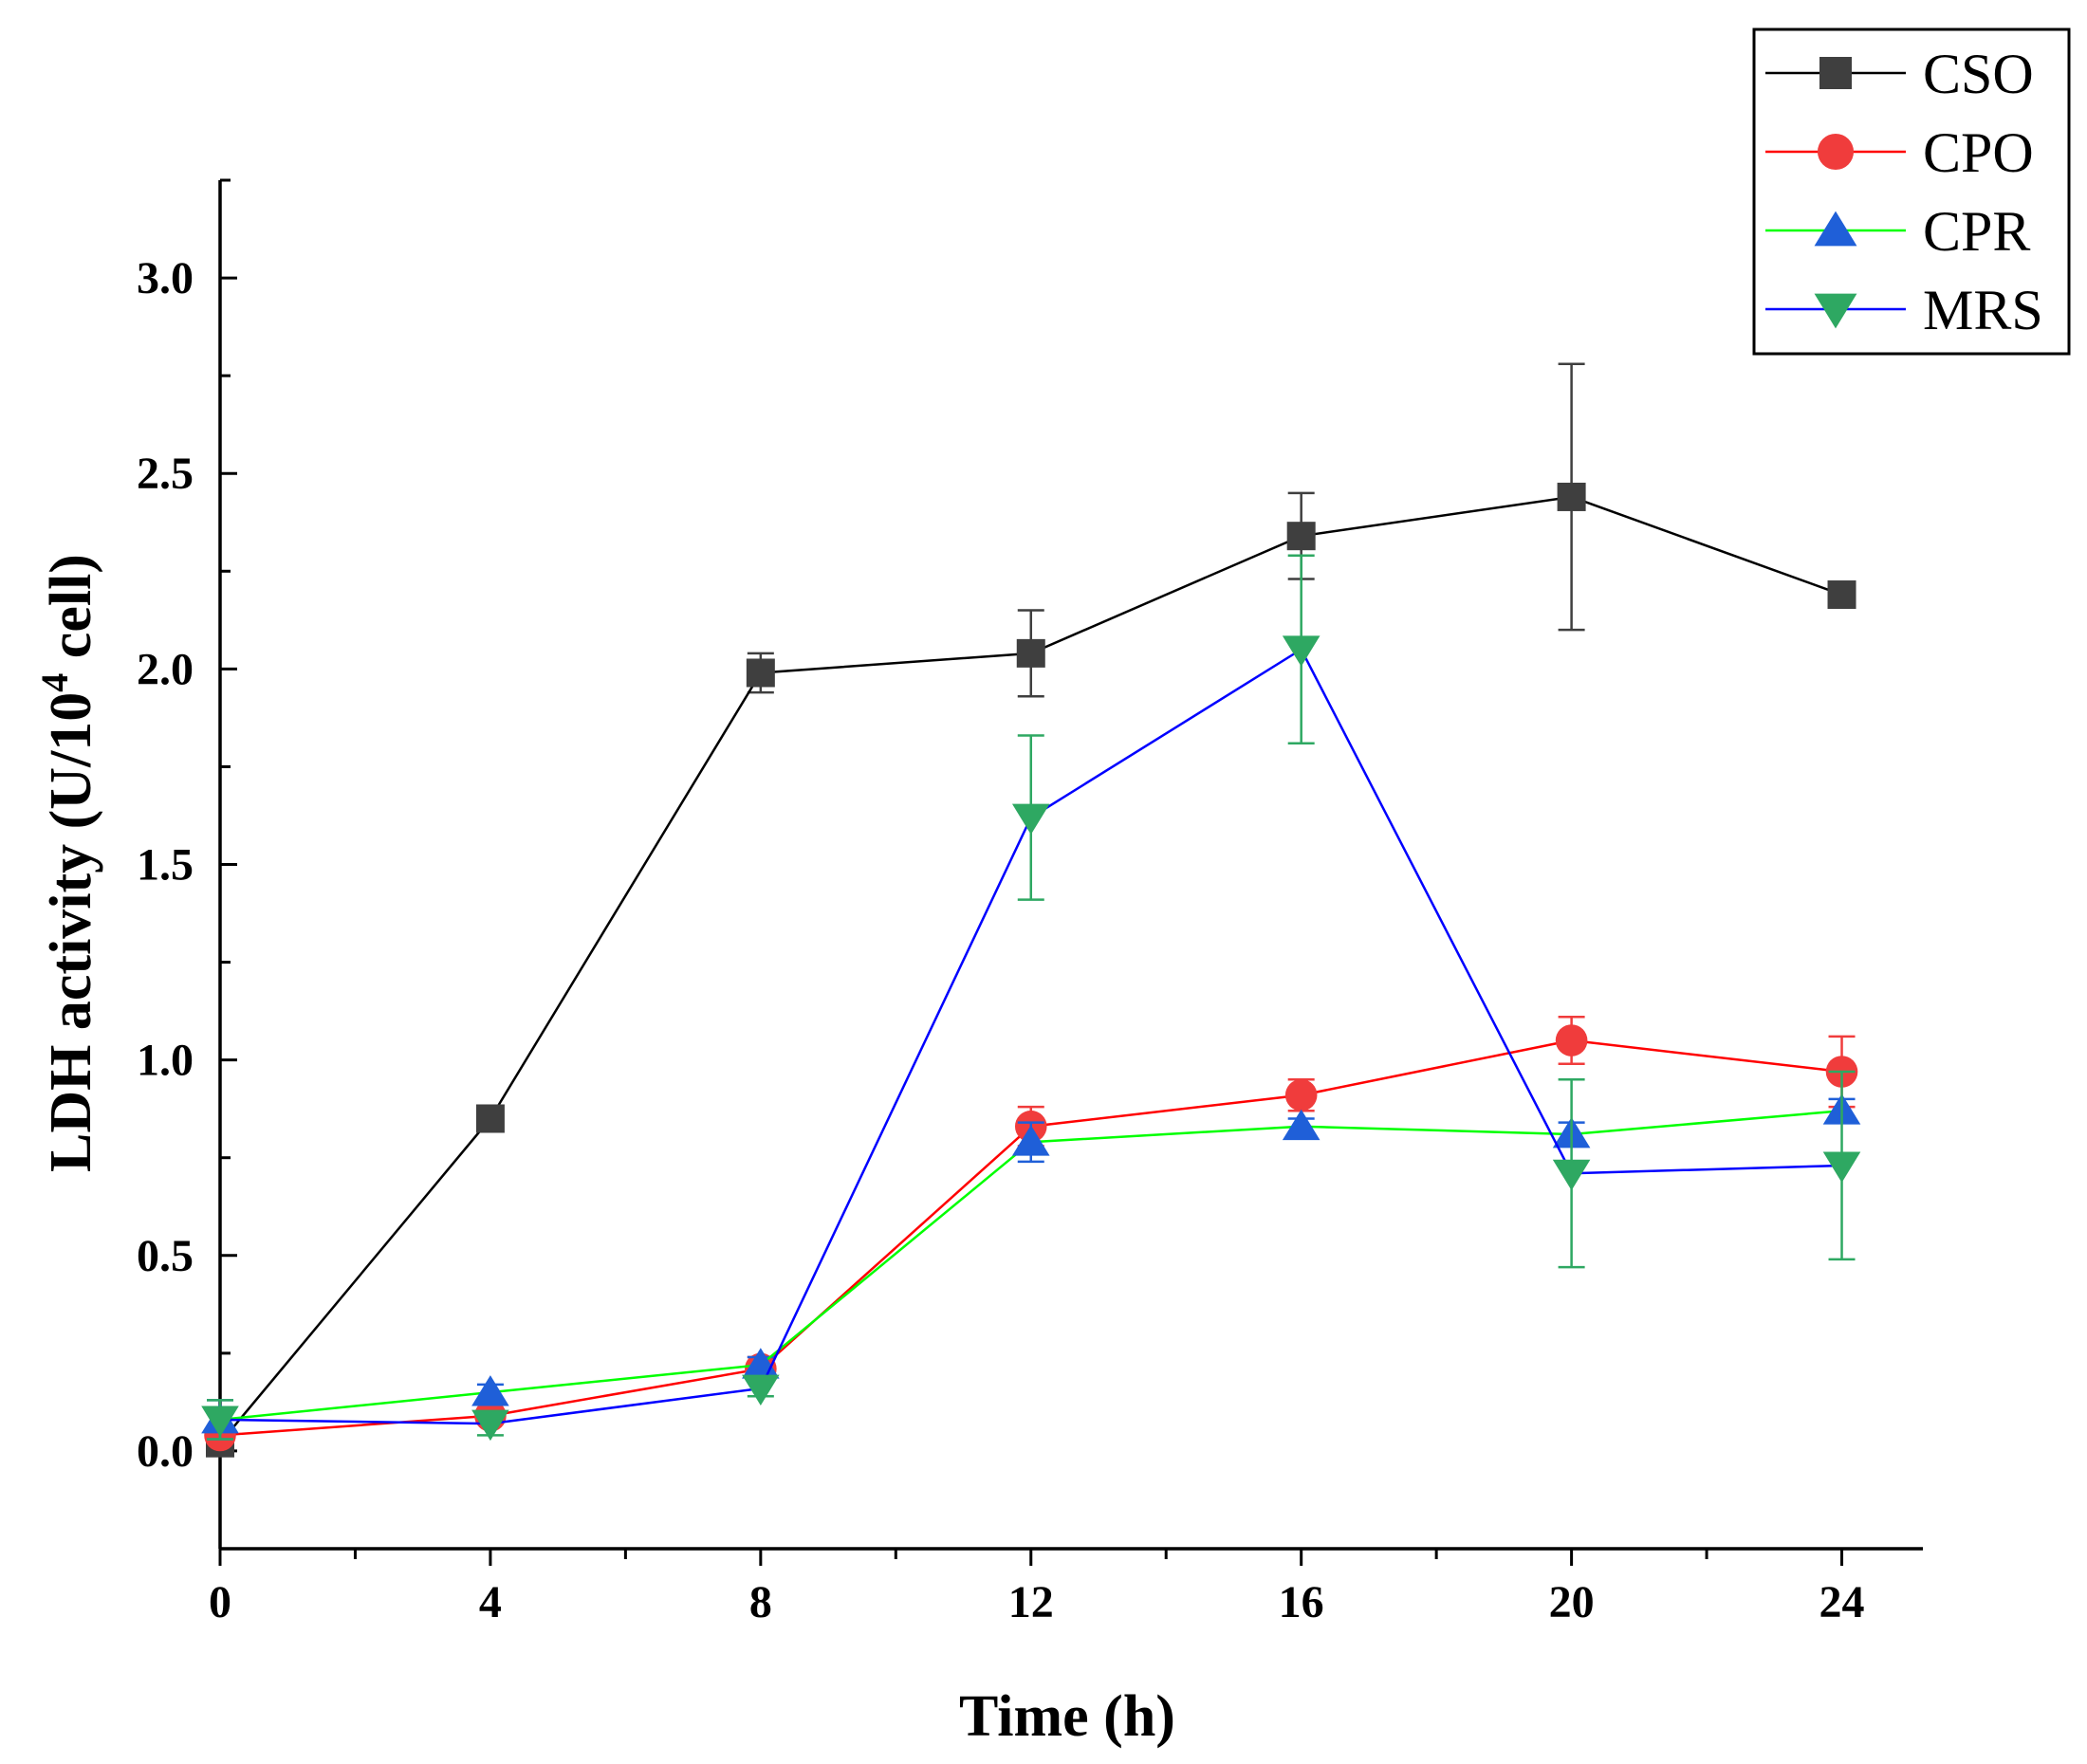 The height and width of the screenshot is (1764, 2087). I want to click on y-axis-title-end: cell), so click(71, 613).